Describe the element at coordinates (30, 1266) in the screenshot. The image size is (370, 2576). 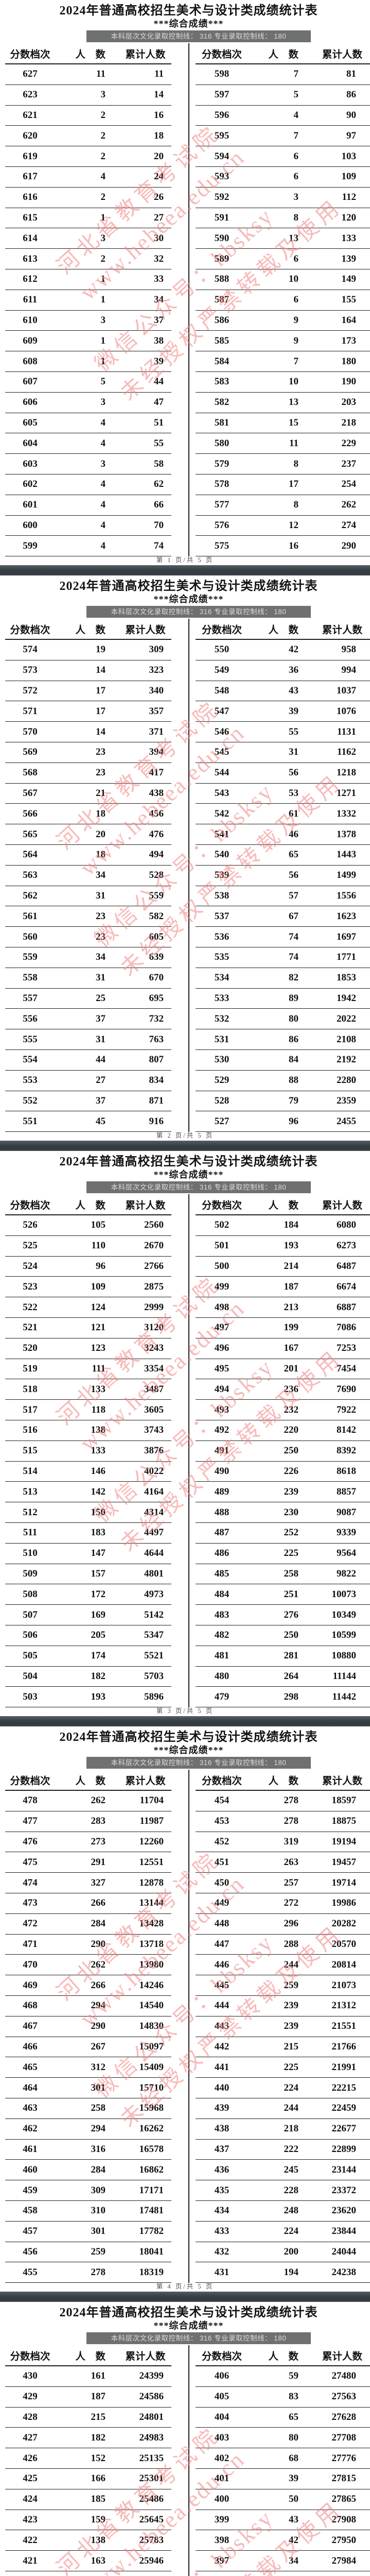
I see `score-cell: 524` at that location.